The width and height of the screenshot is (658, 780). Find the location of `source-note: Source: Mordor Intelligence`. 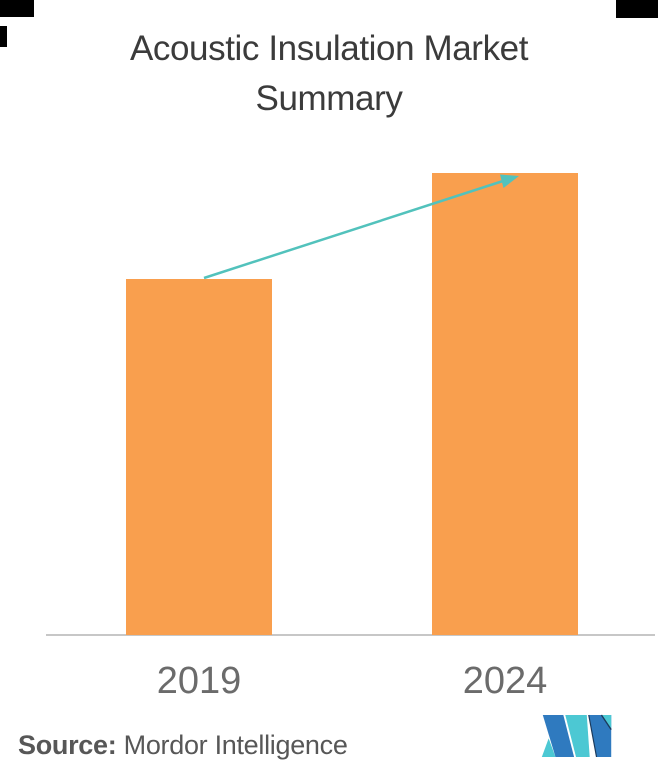

source-note: Source: Mordor Intelligence is located at coordinates (183, 745).